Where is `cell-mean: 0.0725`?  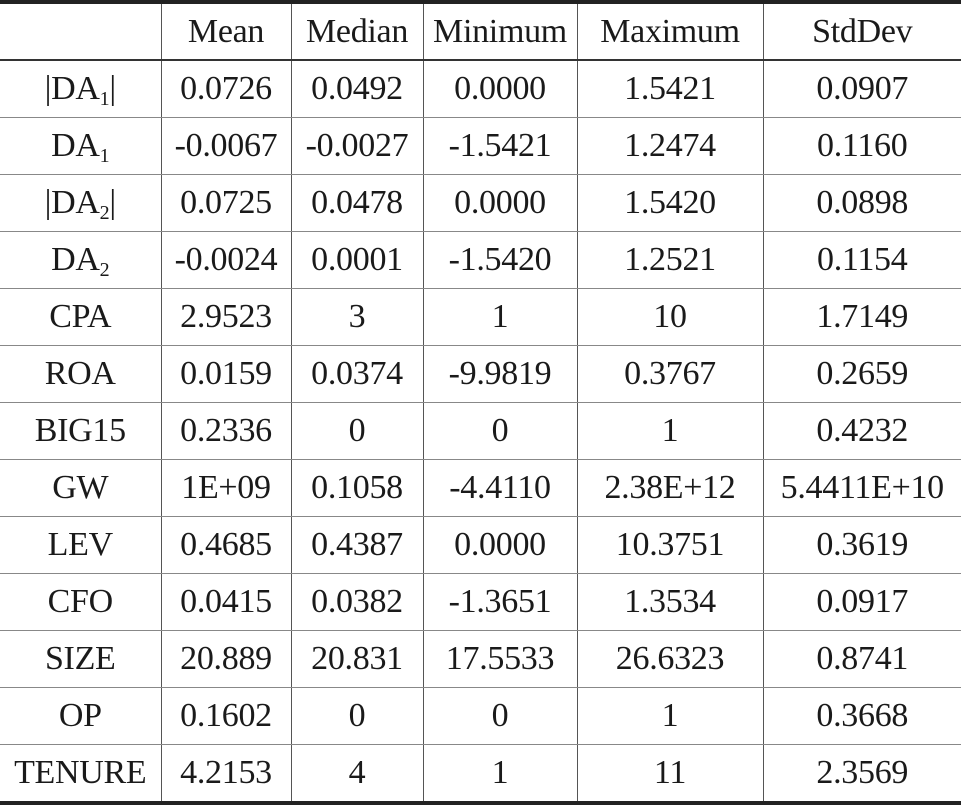
cell-mean: 0.0725 is located at coordinates (226, 203).